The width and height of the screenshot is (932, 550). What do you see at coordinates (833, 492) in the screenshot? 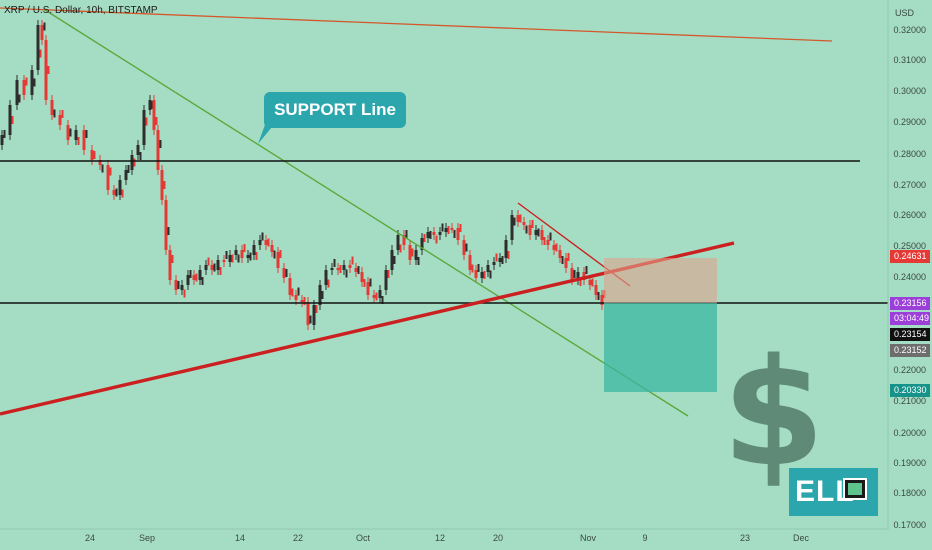
I see `ell-logo: ELL` at bounding box center [833, 492].